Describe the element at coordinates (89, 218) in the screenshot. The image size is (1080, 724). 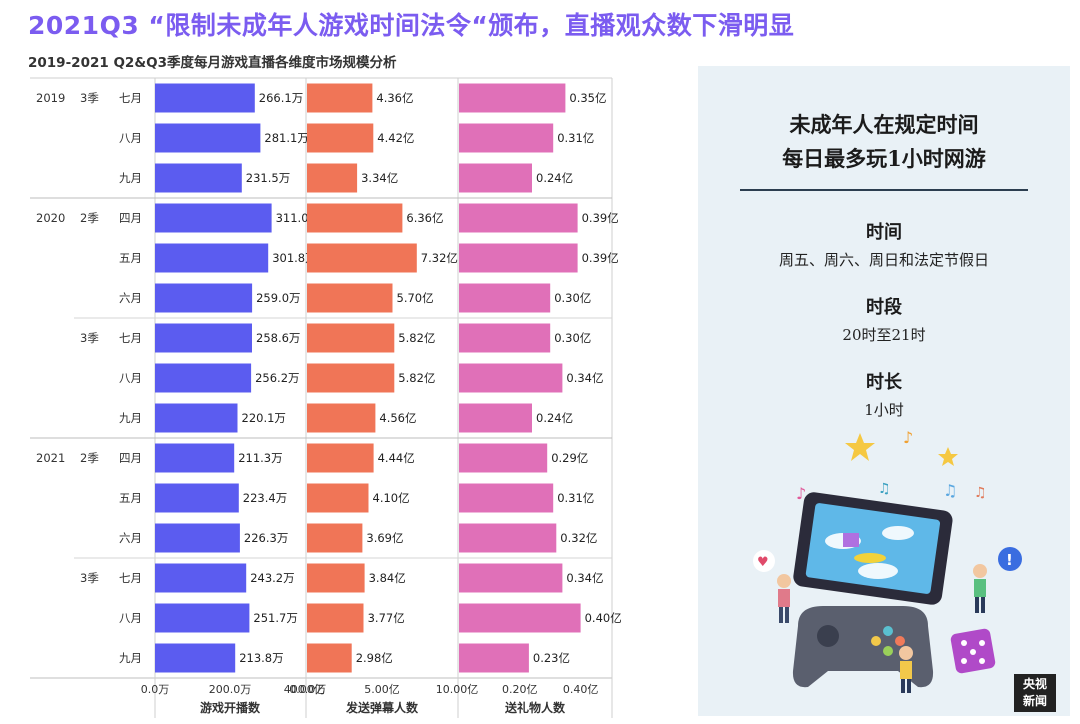
I see `quarter-label: 2季` at that location.